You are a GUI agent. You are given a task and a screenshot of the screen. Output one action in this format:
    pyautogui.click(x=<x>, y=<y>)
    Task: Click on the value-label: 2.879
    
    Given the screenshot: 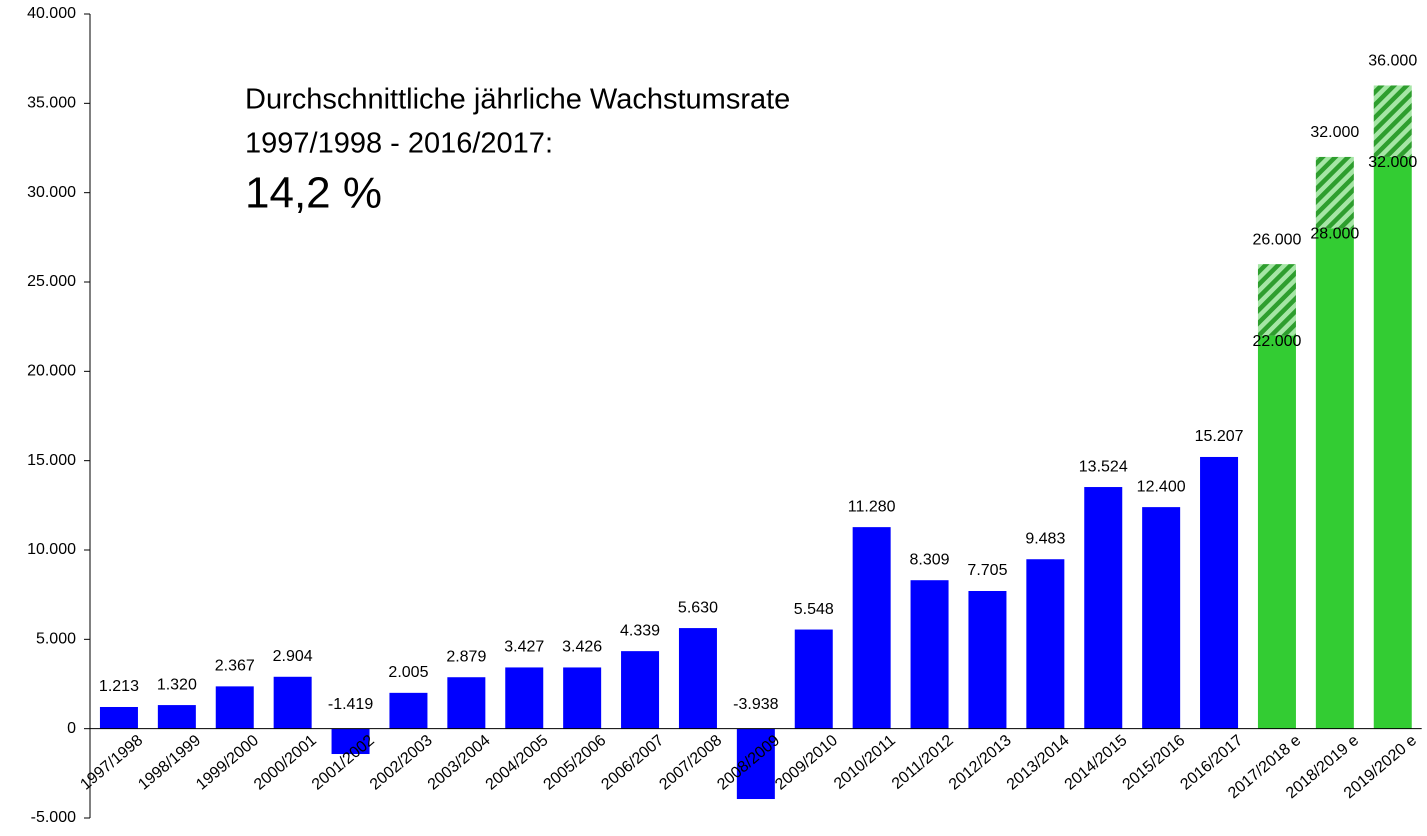 What is the action you would take?
    pyautogui.click(x=466, y=656)
    